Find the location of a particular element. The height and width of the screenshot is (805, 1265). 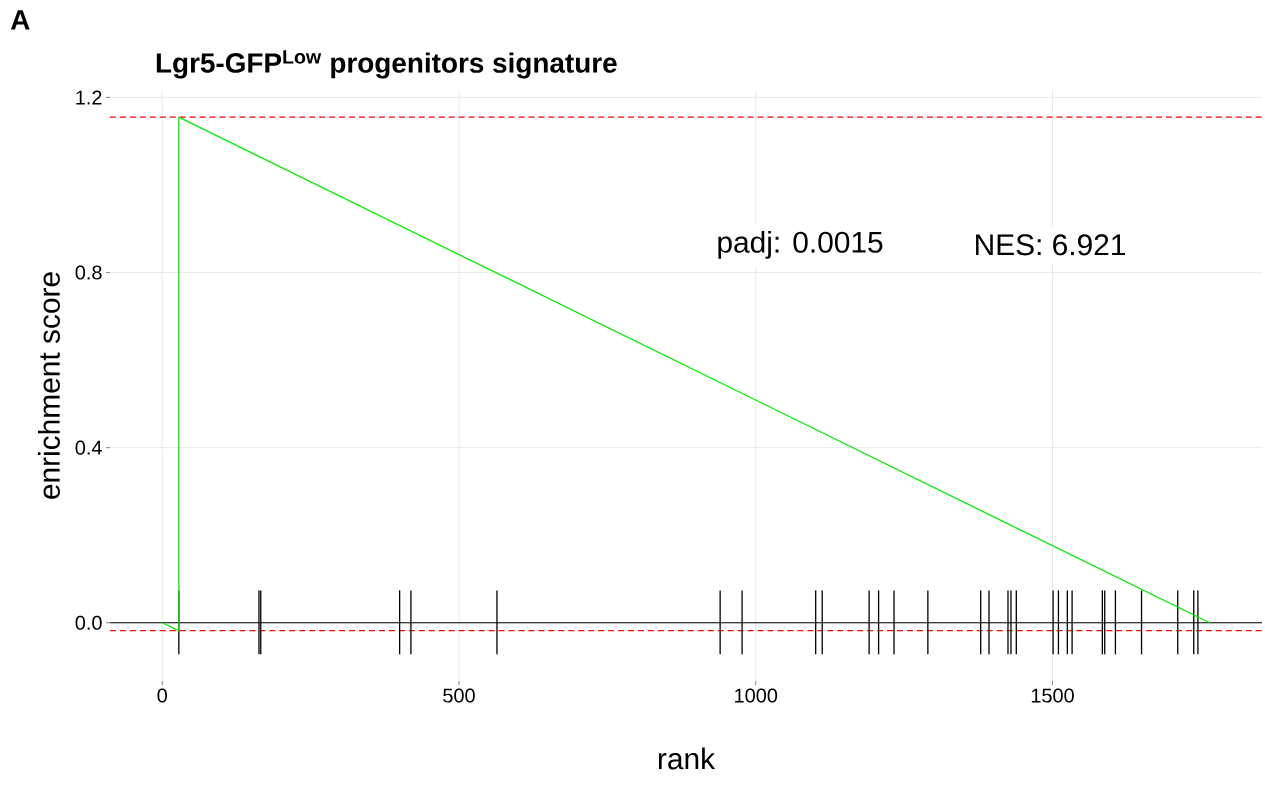

y-tick-label: 0.8 is located at coordinates (88, 272).